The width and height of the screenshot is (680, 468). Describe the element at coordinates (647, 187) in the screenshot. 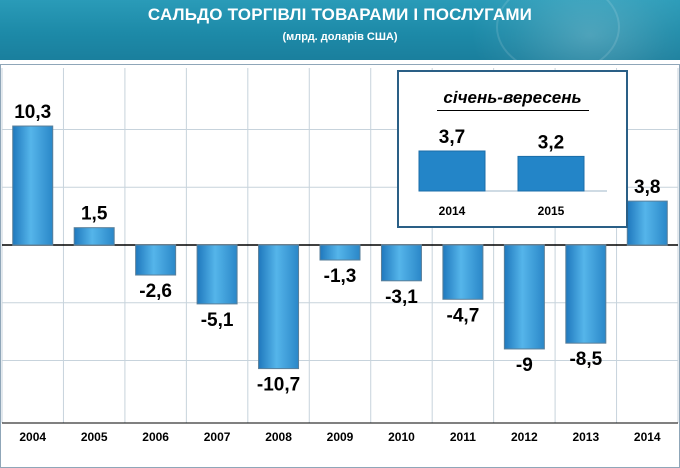

I see `value-label-2014: 3,8` at that location.